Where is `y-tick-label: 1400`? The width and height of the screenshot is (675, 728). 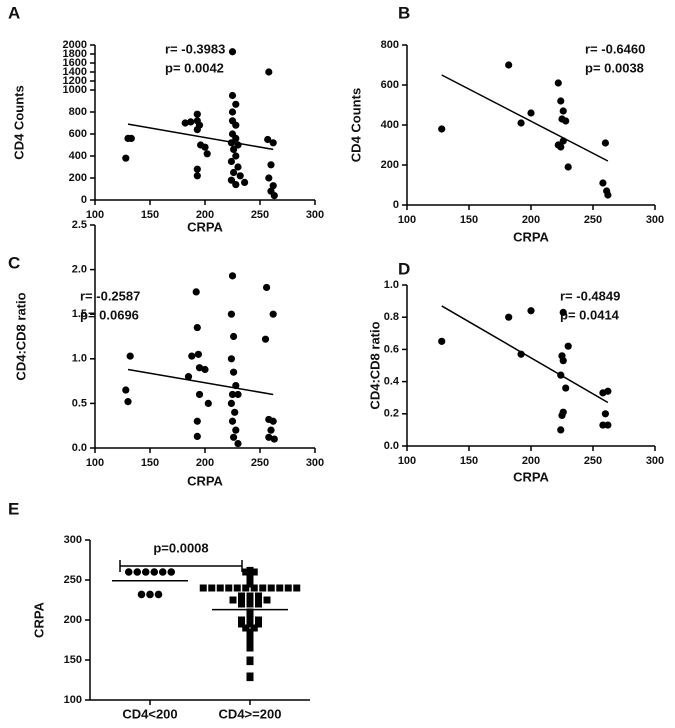 y-tick-label: 1400 is located at coordinates (75, 72).